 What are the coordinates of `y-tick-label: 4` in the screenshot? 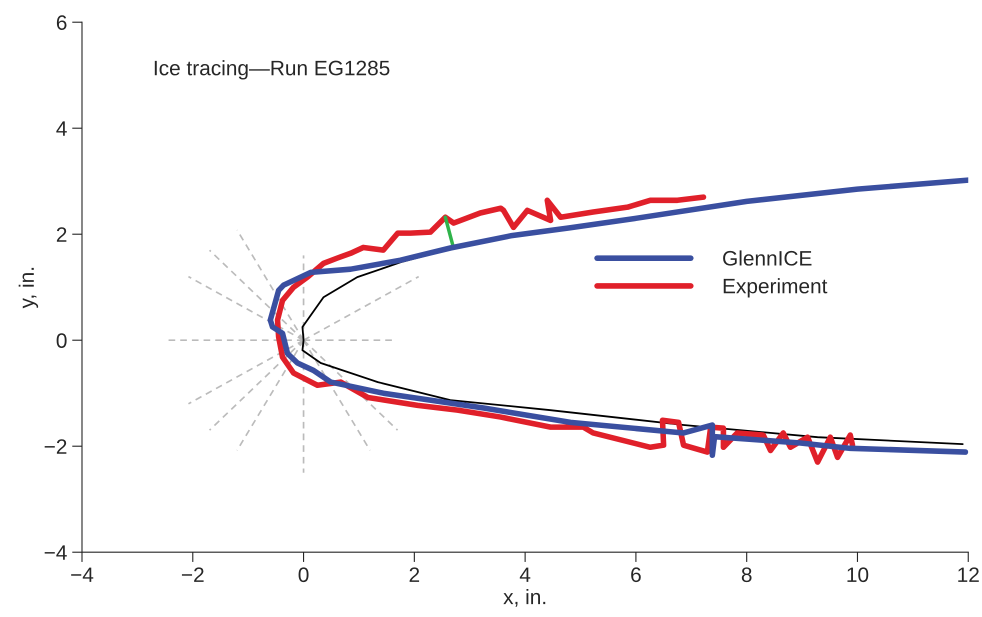 It's located at (61, 128).